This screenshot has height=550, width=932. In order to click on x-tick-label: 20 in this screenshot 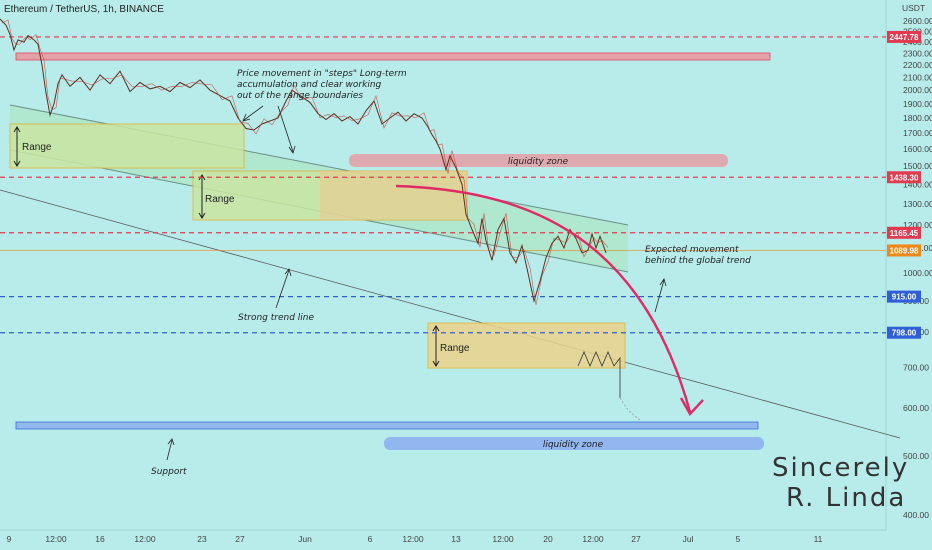, I will do `click(548, 539)`.